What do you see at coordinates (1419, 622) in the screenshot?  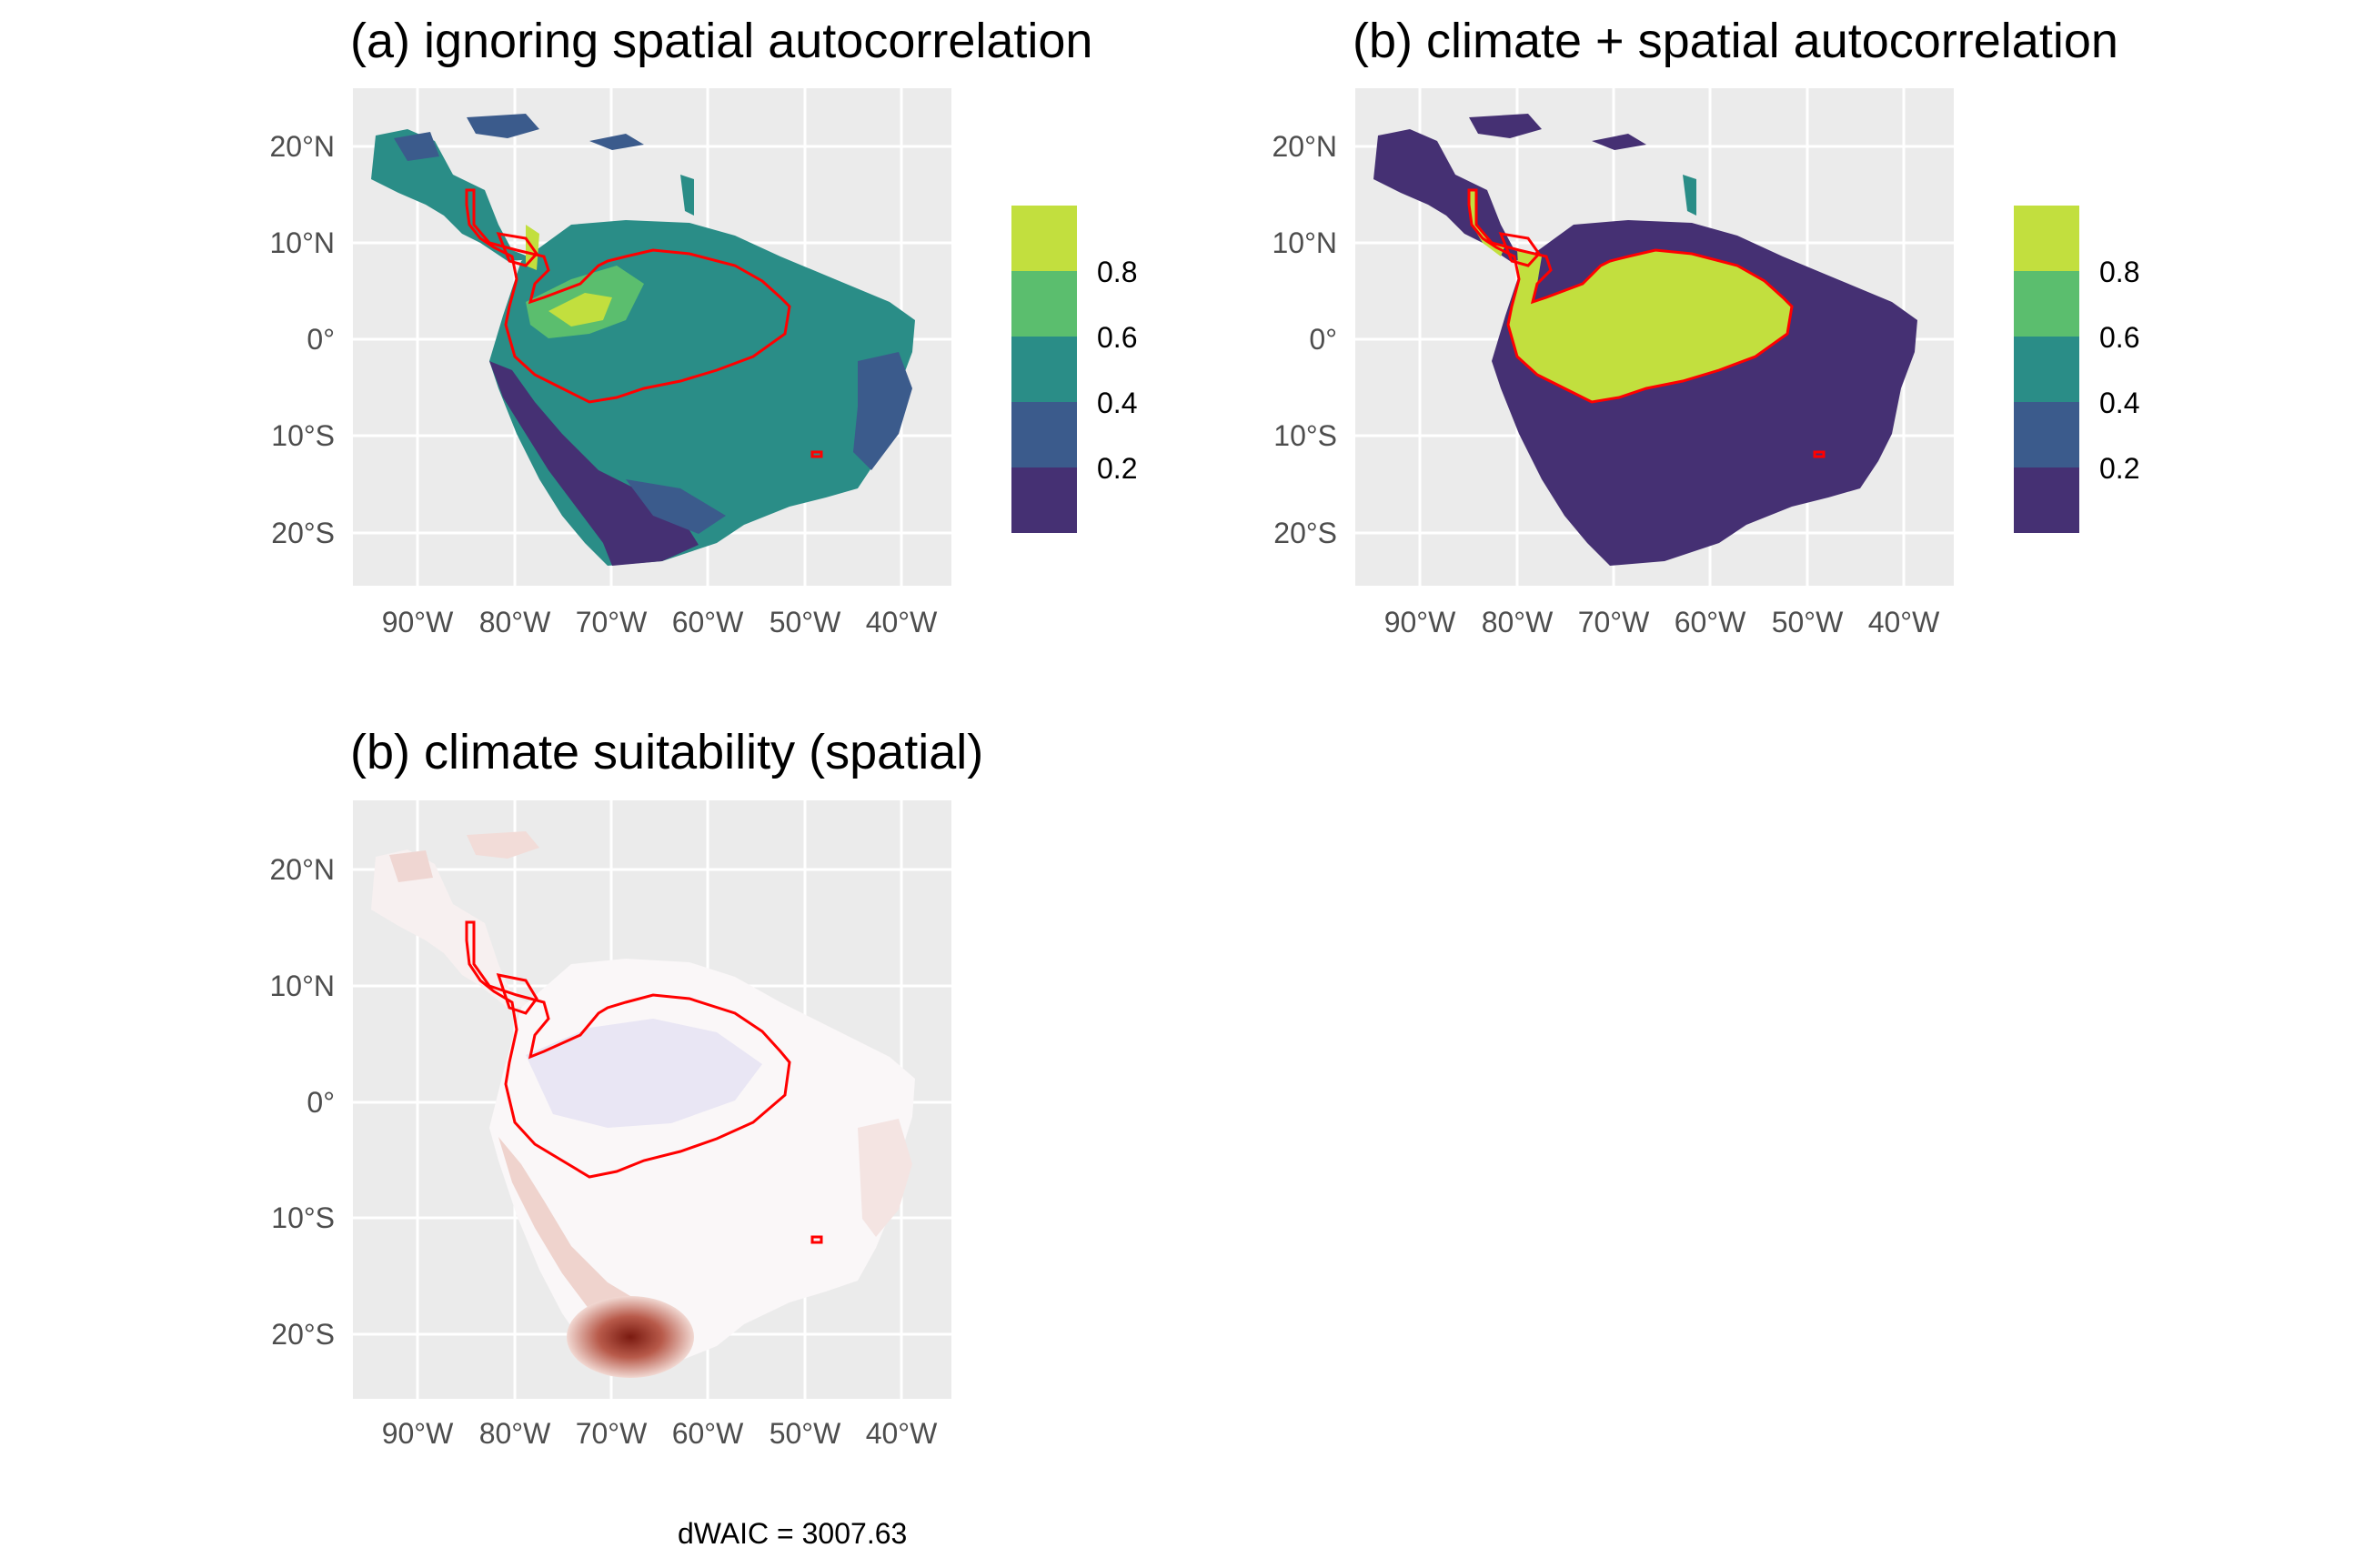 I see `panel-b-xtick-90w: 90°W` at bounding box center [1419, 622].